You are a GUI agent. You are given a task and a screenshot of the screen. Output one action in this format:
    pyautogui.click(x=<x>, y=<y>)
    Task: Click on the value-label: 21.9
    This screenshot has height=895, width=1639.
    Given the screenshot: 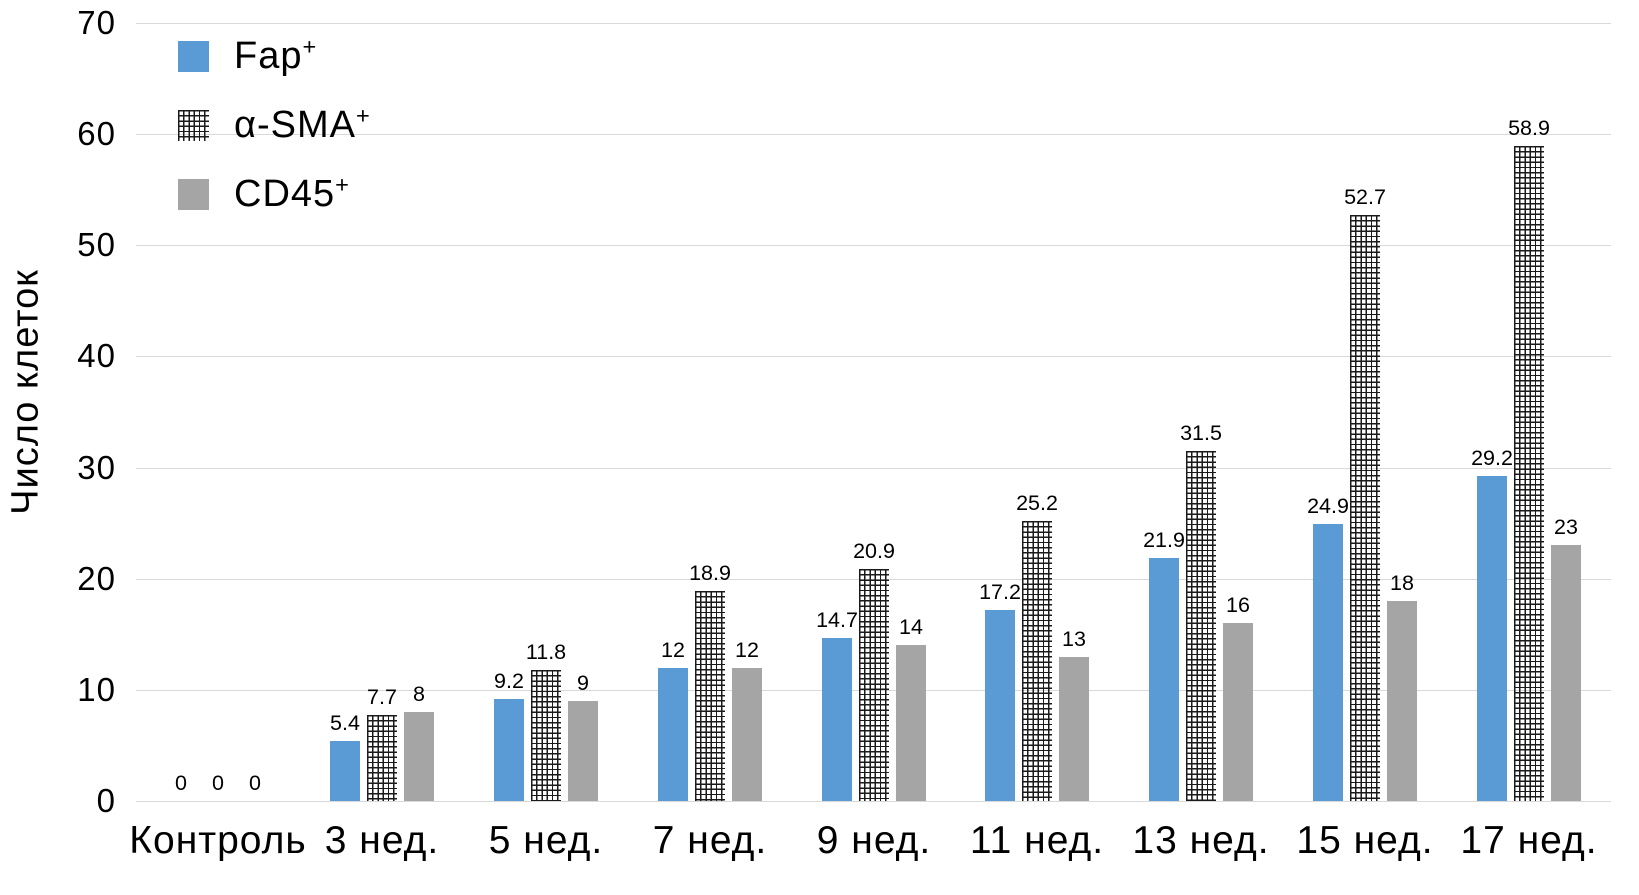 What is the action you would take?
    pyautogui.click(x=1164, y=540)
    